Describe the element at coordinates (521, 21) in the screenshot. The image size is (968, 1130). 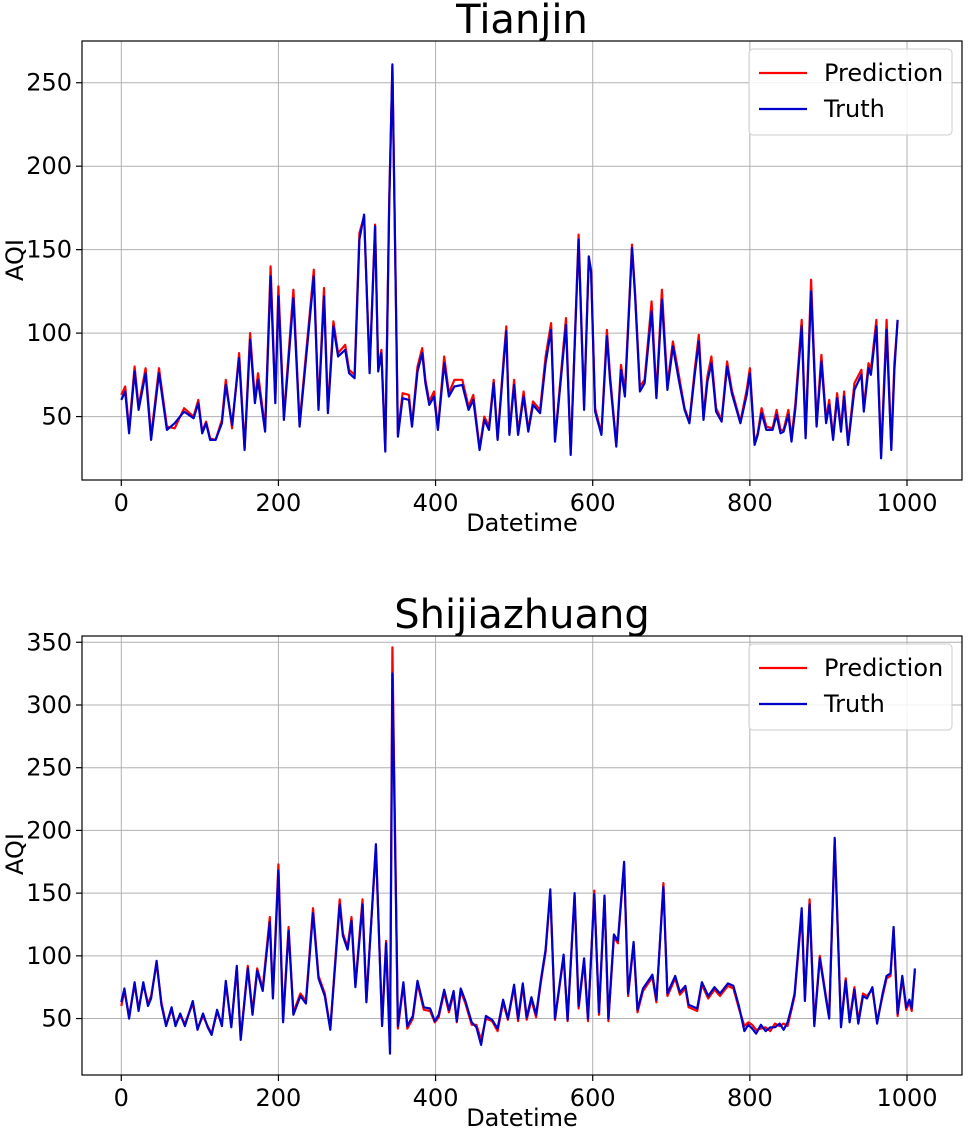
I see `chart-title: Tianjin` at that location.